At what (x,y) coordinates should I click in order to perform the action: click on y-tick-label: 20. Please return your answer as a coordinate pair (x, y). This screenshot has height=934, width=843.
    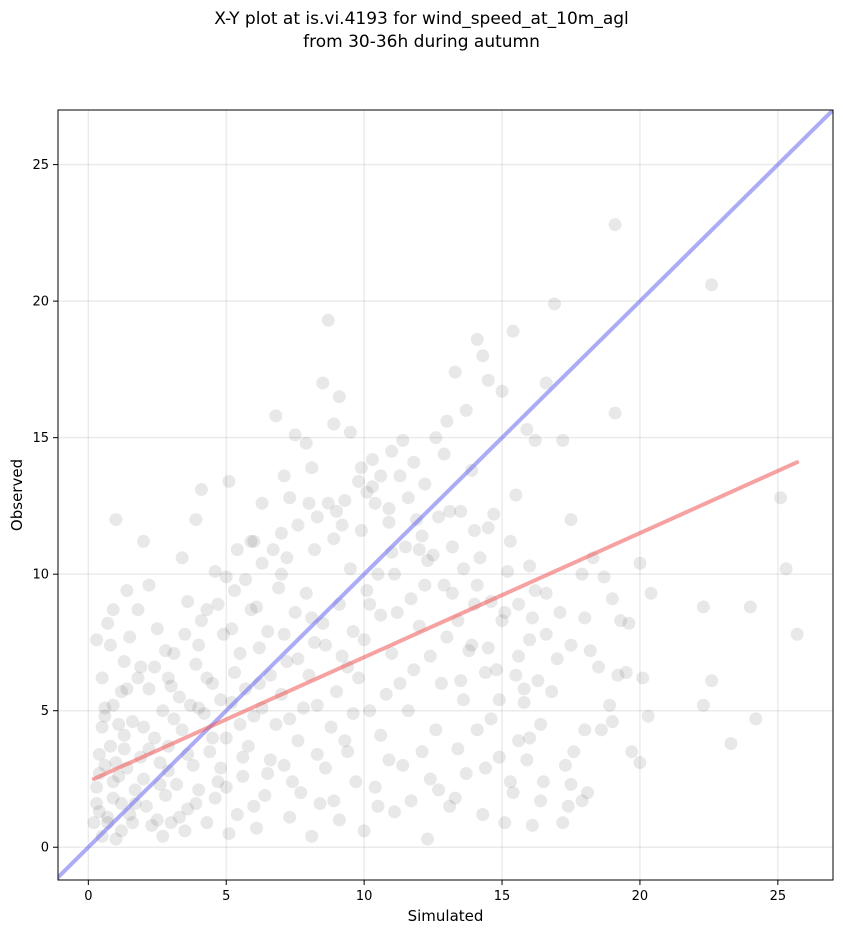
    Looking at the image, I should click on (40, 302).